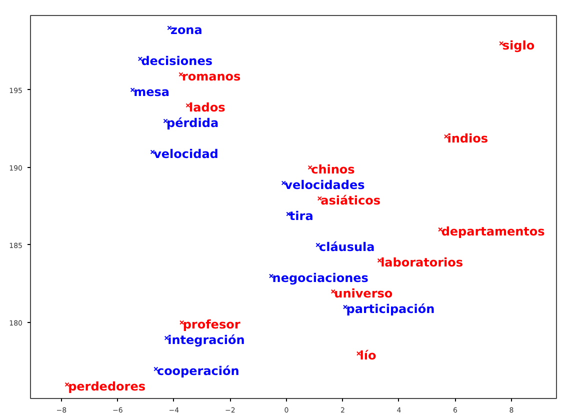 This screenshot has width=562, height=415. Describe the element at coordinates (363, 293) in the screenshot. I see `data-label: universo` at that location.